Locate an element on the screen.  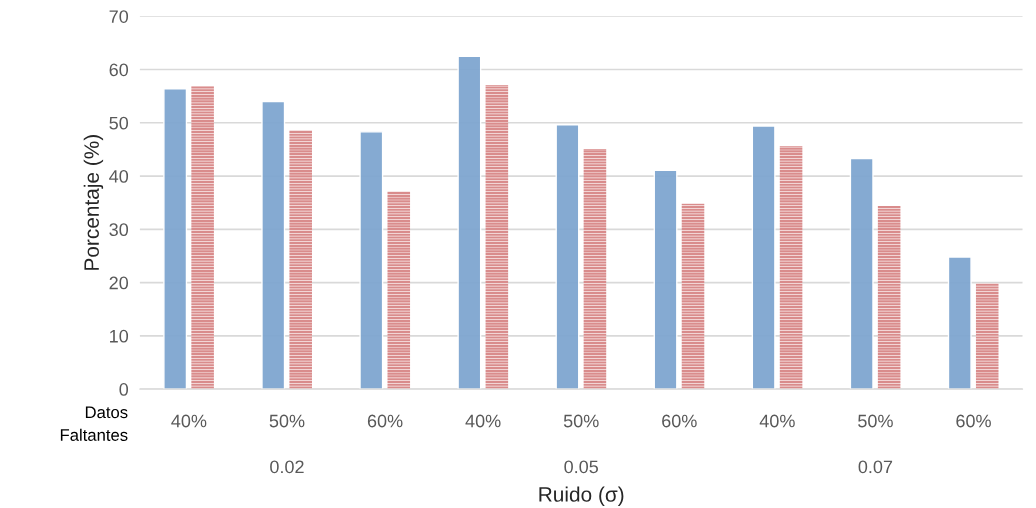
y-tick-label: 50 is located at coordinates (119, 123).